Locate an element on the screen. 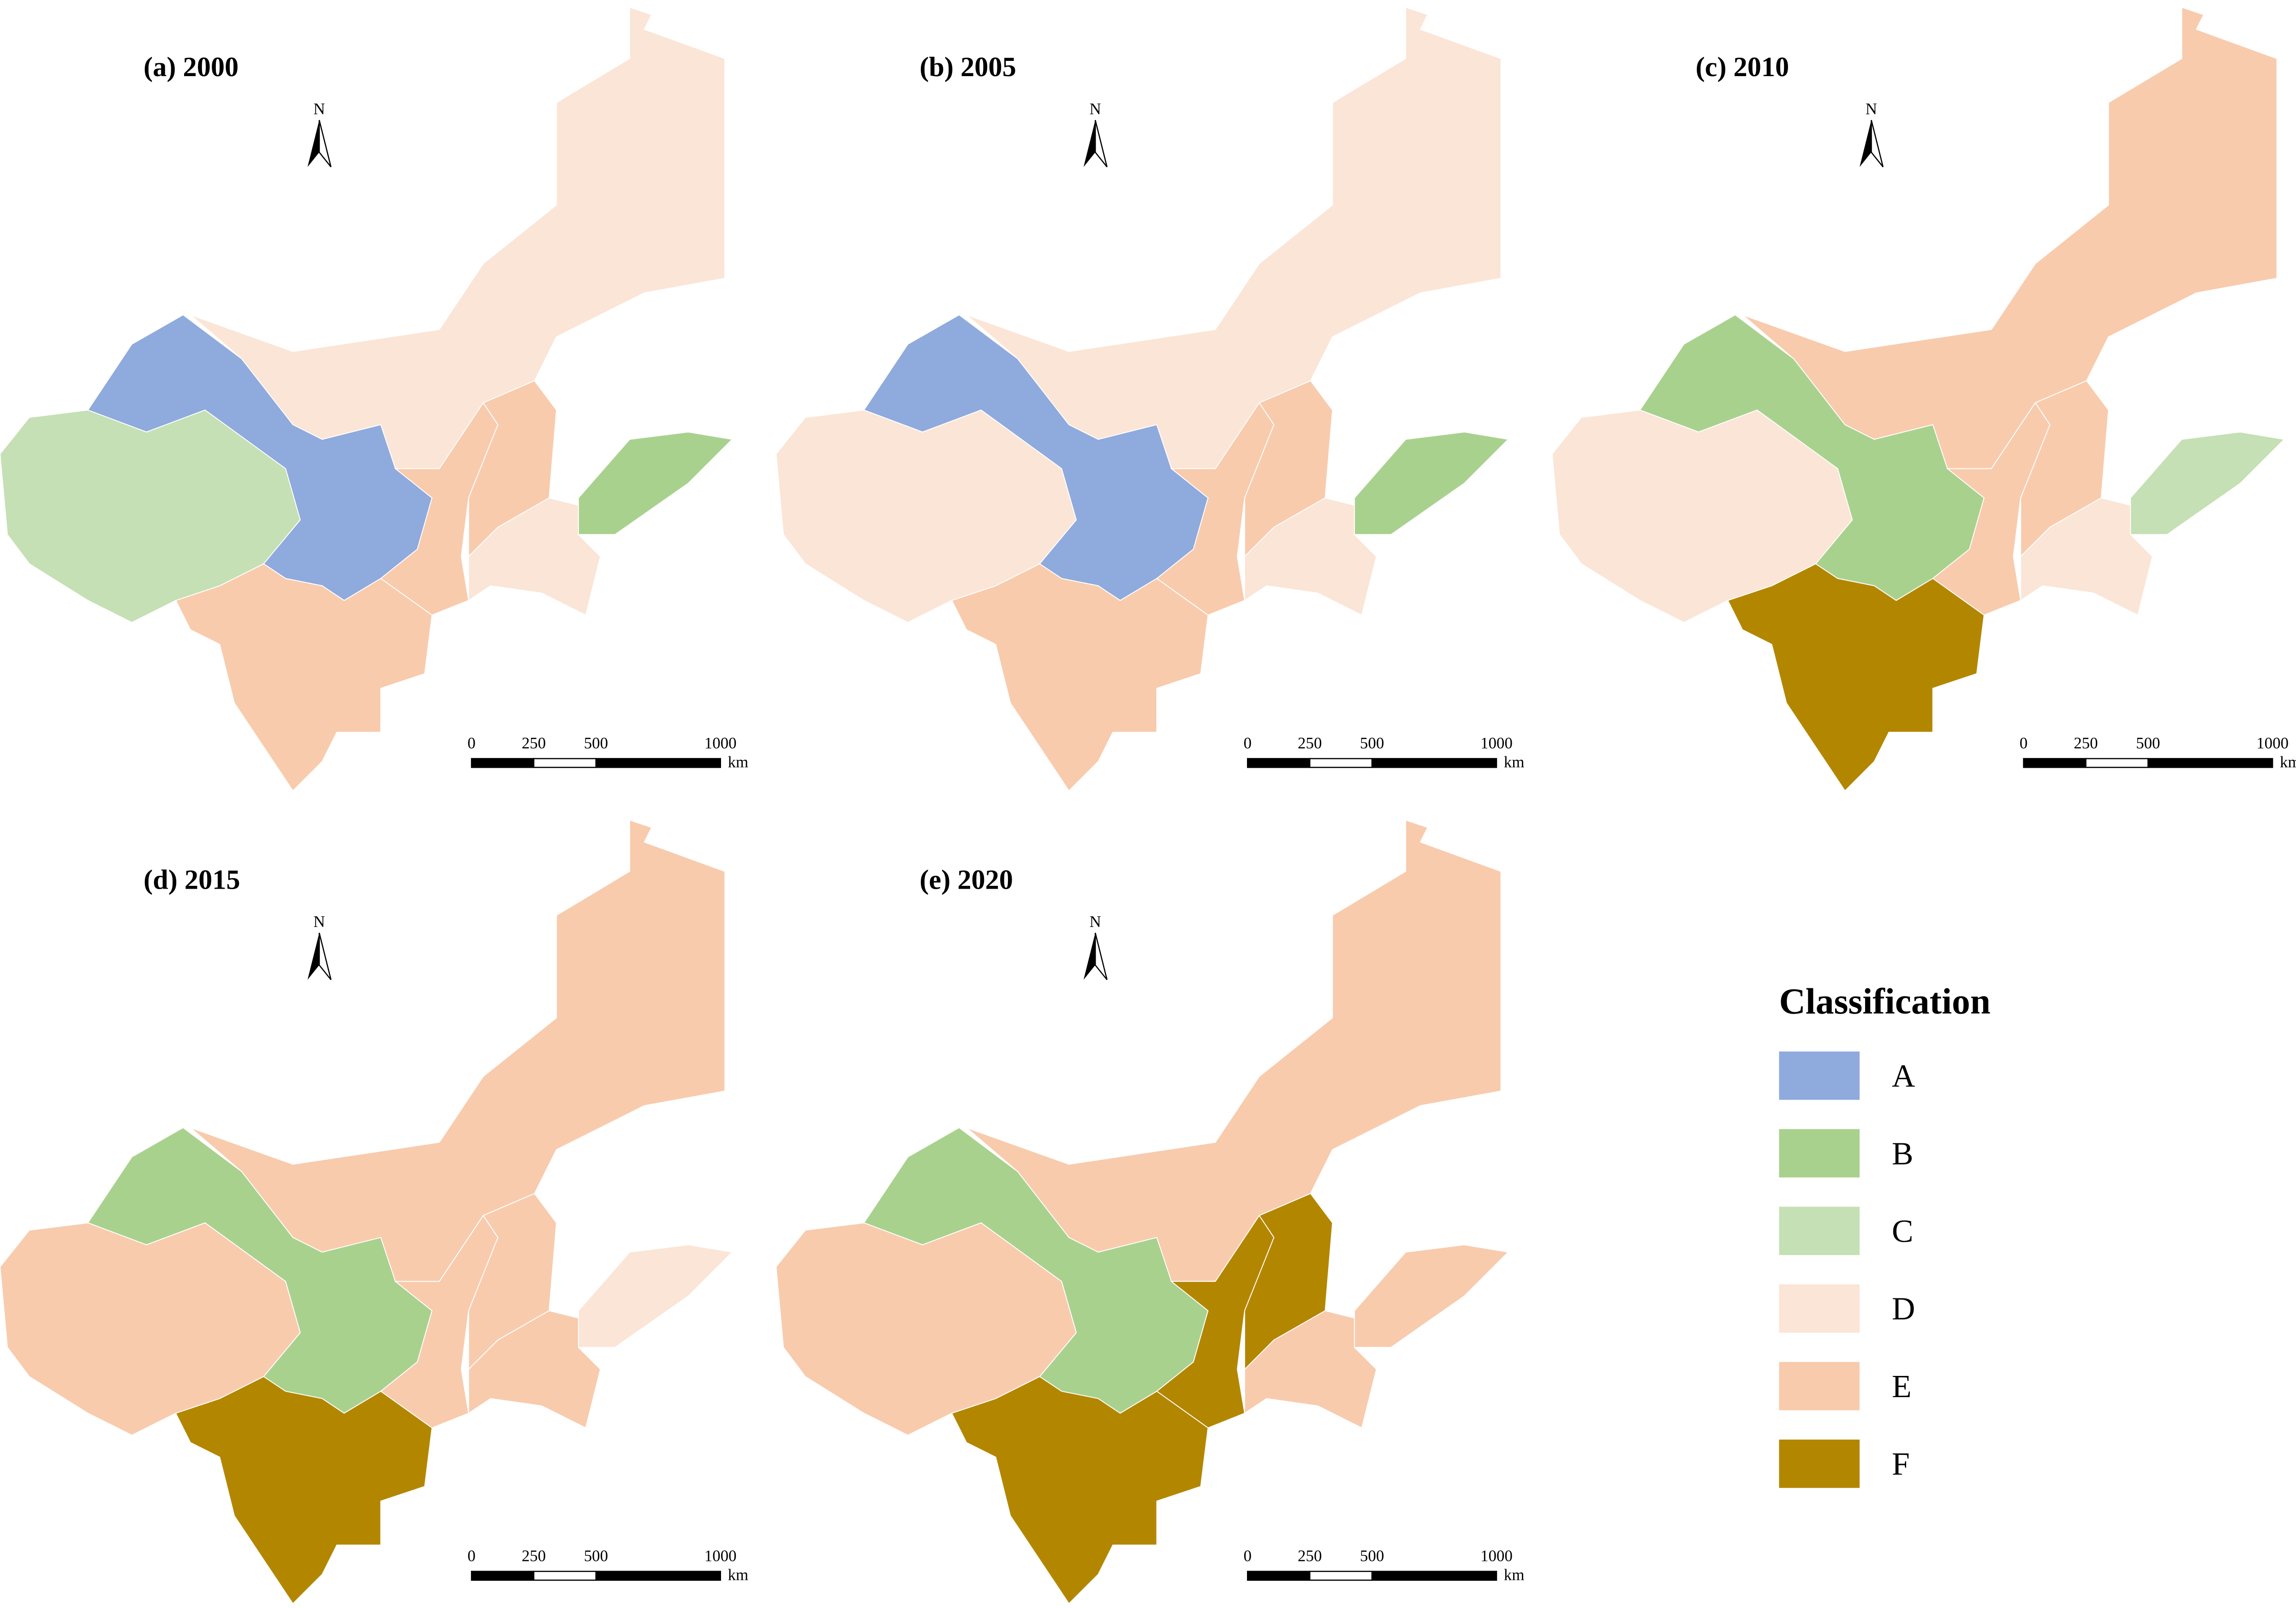  panel-title: (e) 2020 is located at coordinates (966, 880).